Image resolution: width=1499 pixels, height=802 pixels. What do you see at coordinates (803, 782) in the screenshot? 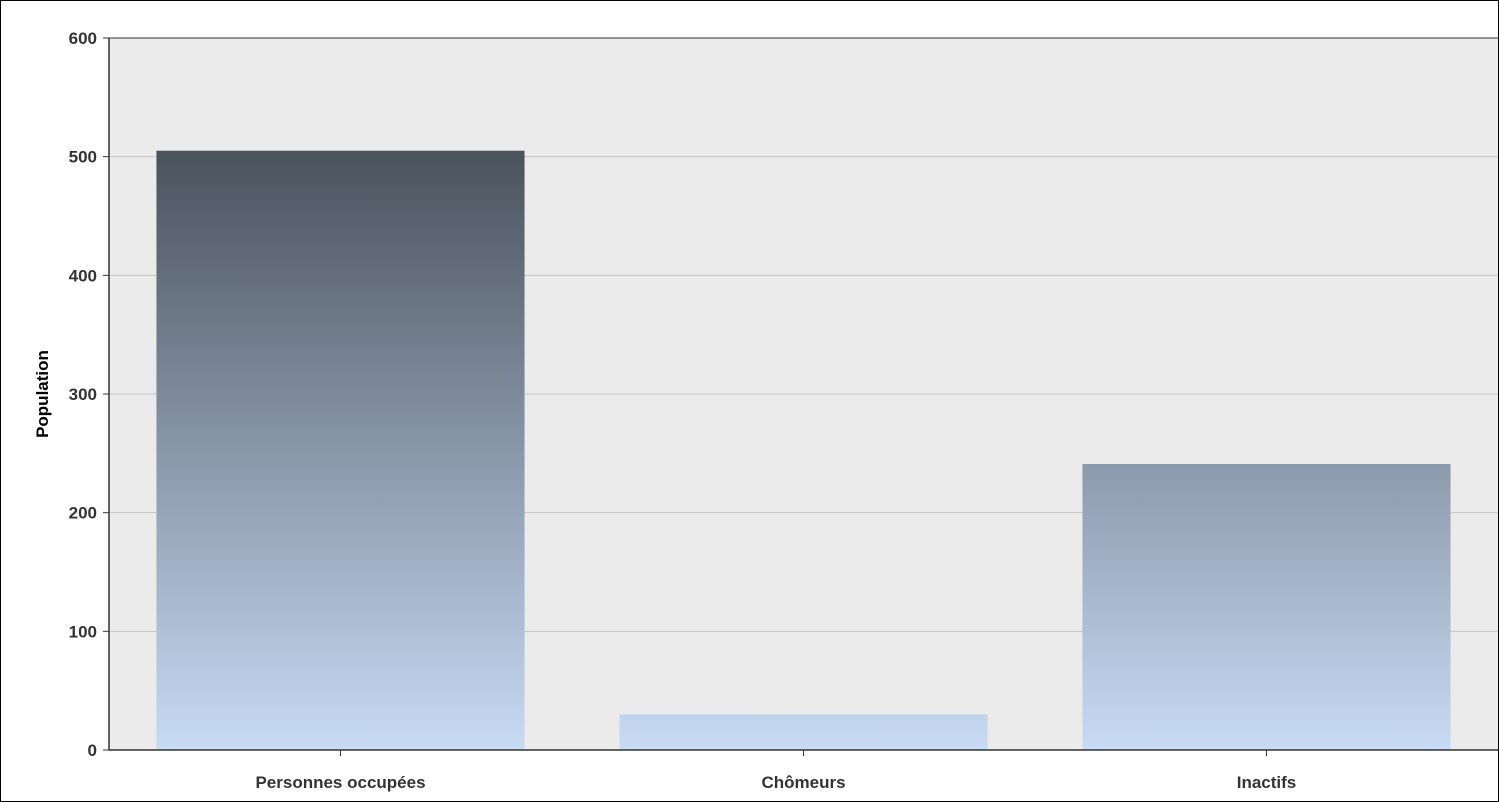
I see `x-category-label: Chômeurs` at bounding box center [803, 782].